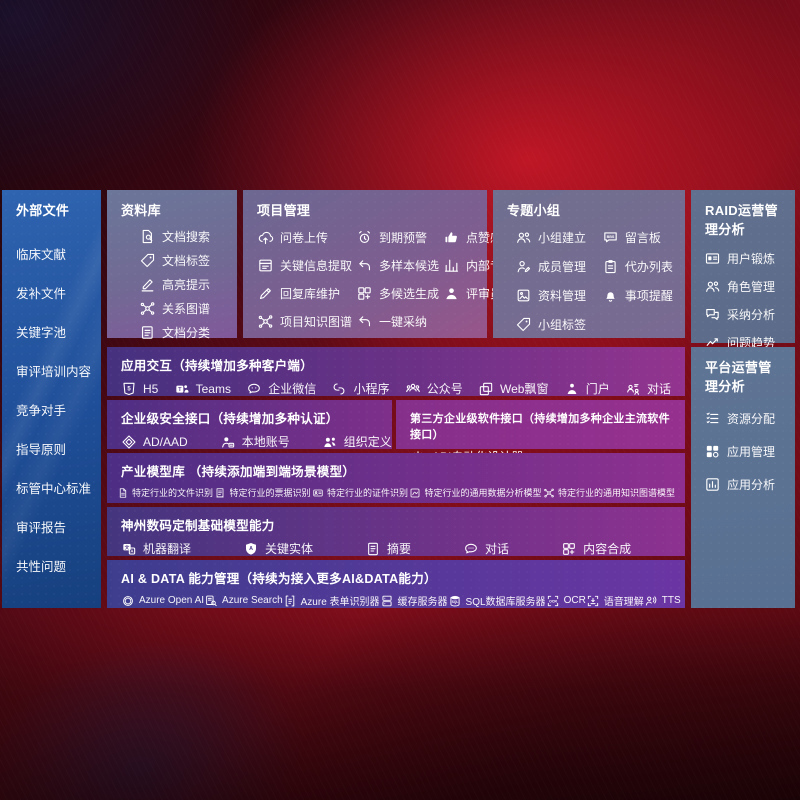 This screenshot has width=800, height=800. What do you see at coordinates (662, 601) in the screenshot?
I see `feature-item: TTS` at bounding box center [662, 601].